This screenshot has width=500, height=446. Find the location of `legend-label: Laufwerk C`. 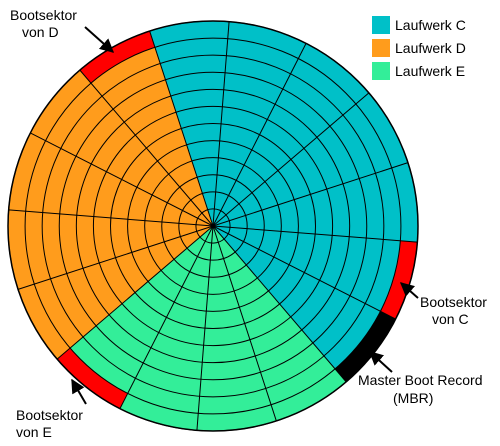

legend-label: Laufwerk C is located at coordinates (430, 25).